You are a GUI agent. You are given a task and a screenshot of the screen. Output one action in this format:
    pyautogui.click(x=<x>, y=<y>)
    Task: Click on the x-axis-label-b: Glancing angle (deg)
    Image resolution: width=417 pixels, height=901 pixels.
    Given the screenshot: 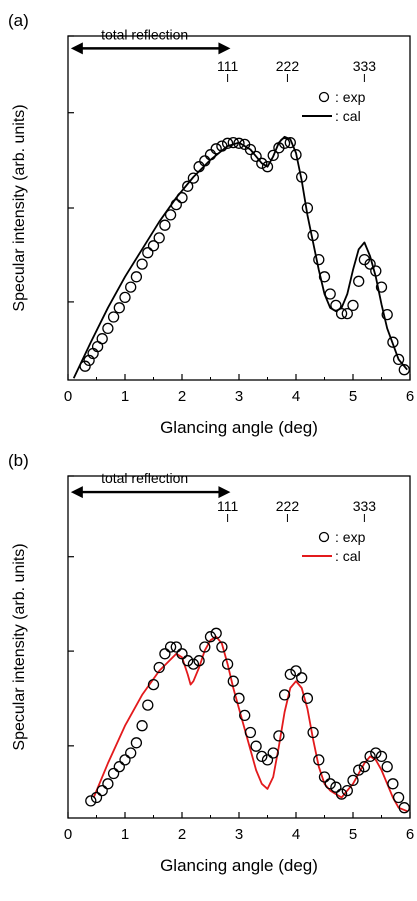 What is the action you would take?
    pyautogui.click(x=239, y=865)
    